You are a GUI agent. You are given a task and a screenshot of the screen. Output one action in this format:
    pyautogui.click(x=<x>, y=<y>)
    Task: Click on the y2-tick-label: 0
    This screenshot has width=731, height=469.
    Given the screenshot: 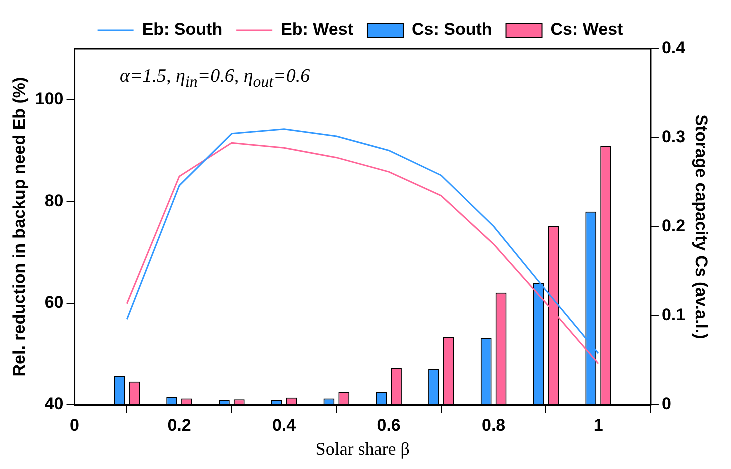 What is the action you would take?
    pyautogui.click(x=667, y=404)
    